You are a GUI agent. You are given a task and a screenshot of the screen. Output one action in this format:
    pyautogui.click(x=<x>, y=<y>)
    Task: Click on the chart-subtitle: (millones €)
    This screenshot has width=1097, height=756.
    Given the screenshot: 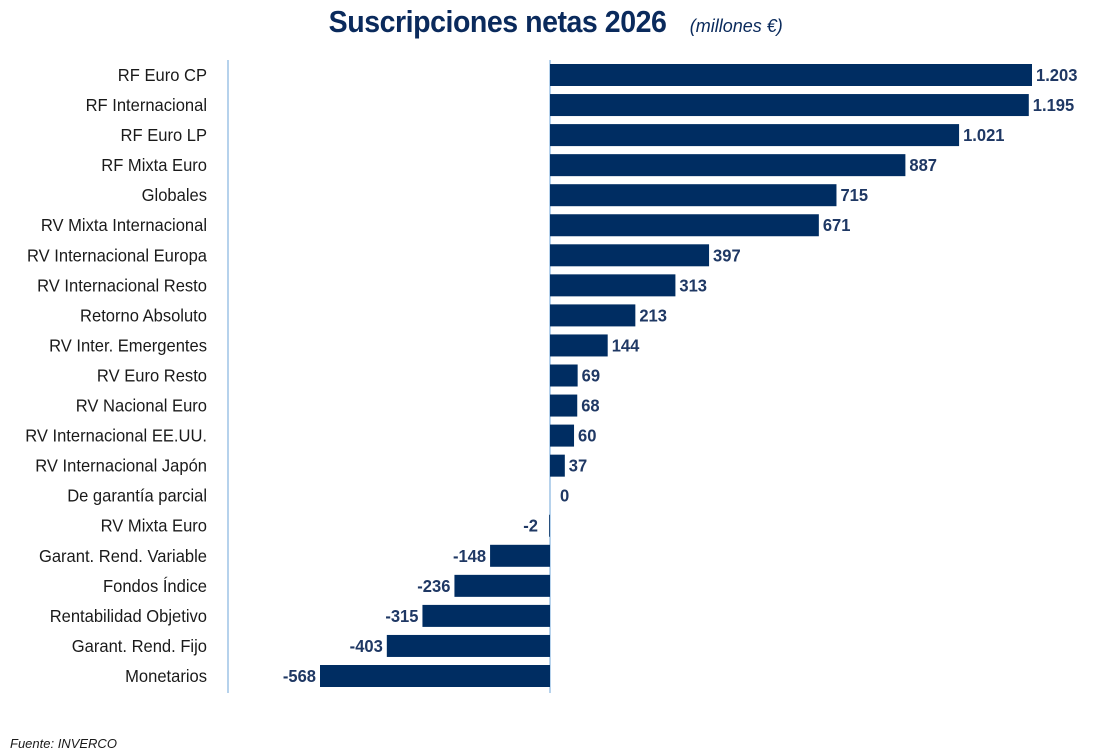 What is the action you would take?
    pyautogui.click(x=736, y=26)
    